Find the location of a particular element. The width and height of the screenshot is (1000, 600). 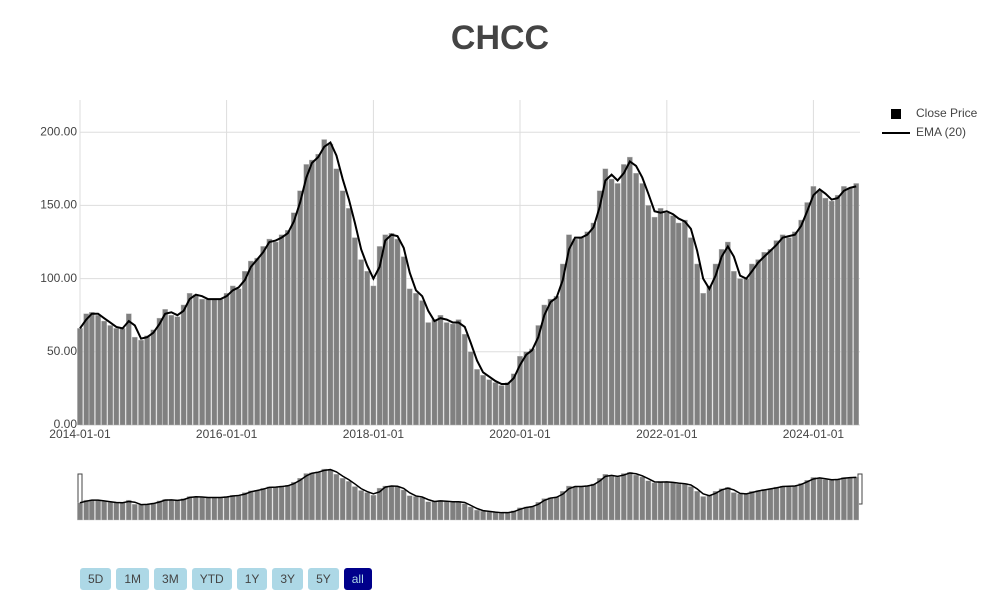

range-button: 3M is located at coordinates (170, 579).